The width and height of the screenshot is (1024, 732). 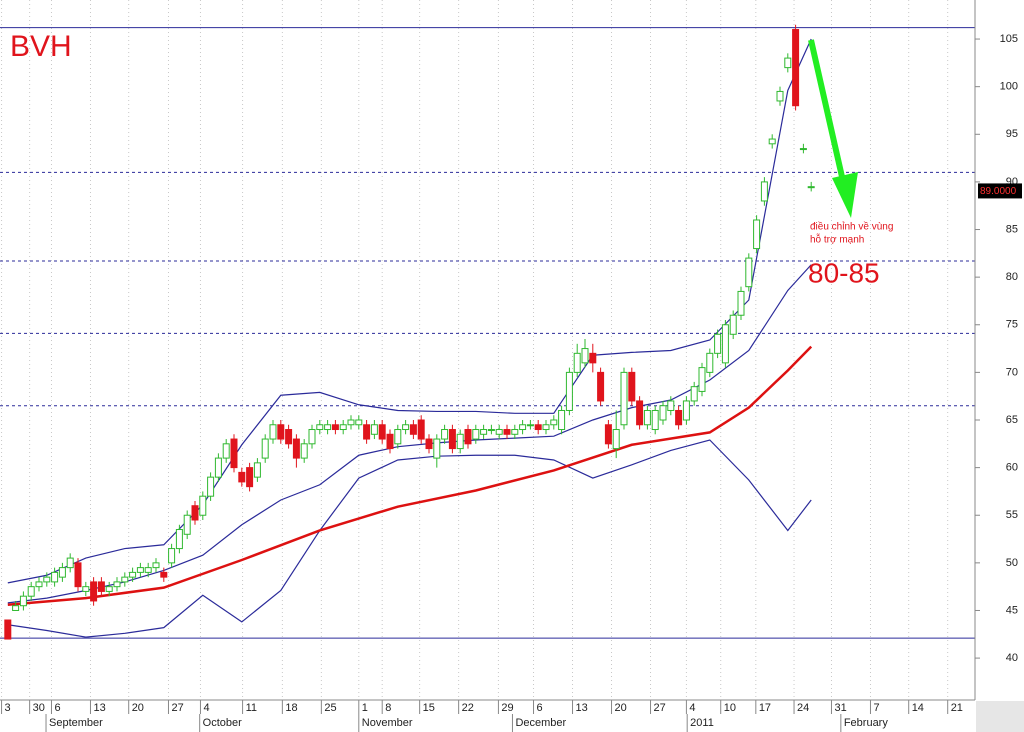 What do you see at coordinates (222, 723) in the screenshot?
I see `month-label: October` at bounding box center [222, 723].